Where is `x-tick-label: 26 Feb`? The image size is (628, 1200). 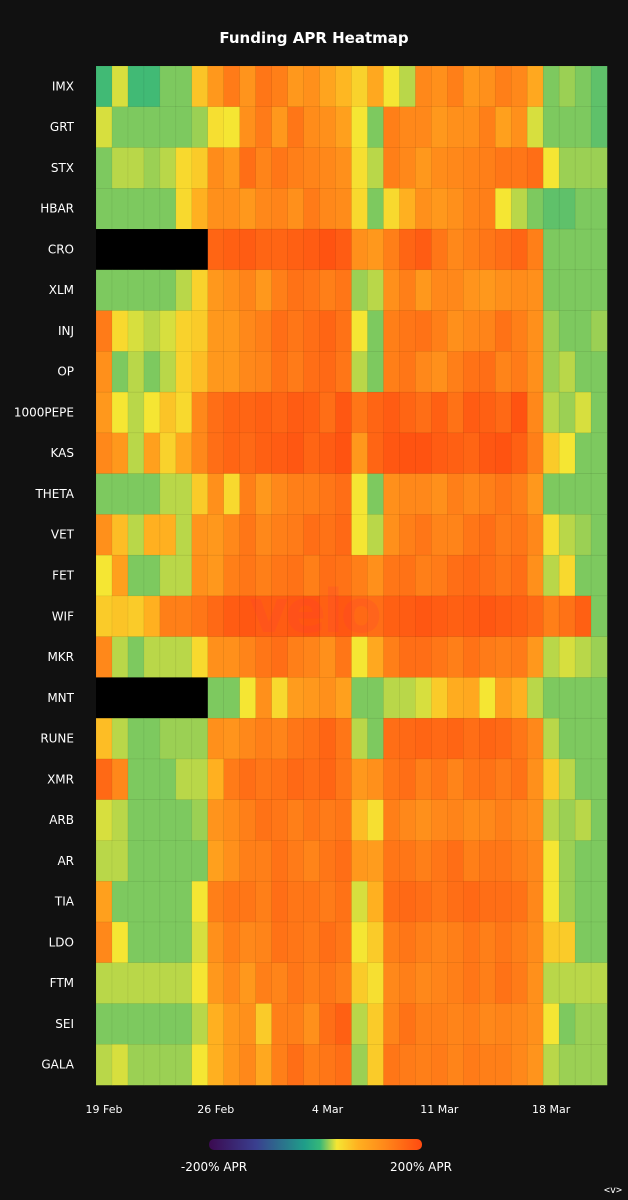
x-tick-label: 26 Feb is located at coordinates (215, 1109).